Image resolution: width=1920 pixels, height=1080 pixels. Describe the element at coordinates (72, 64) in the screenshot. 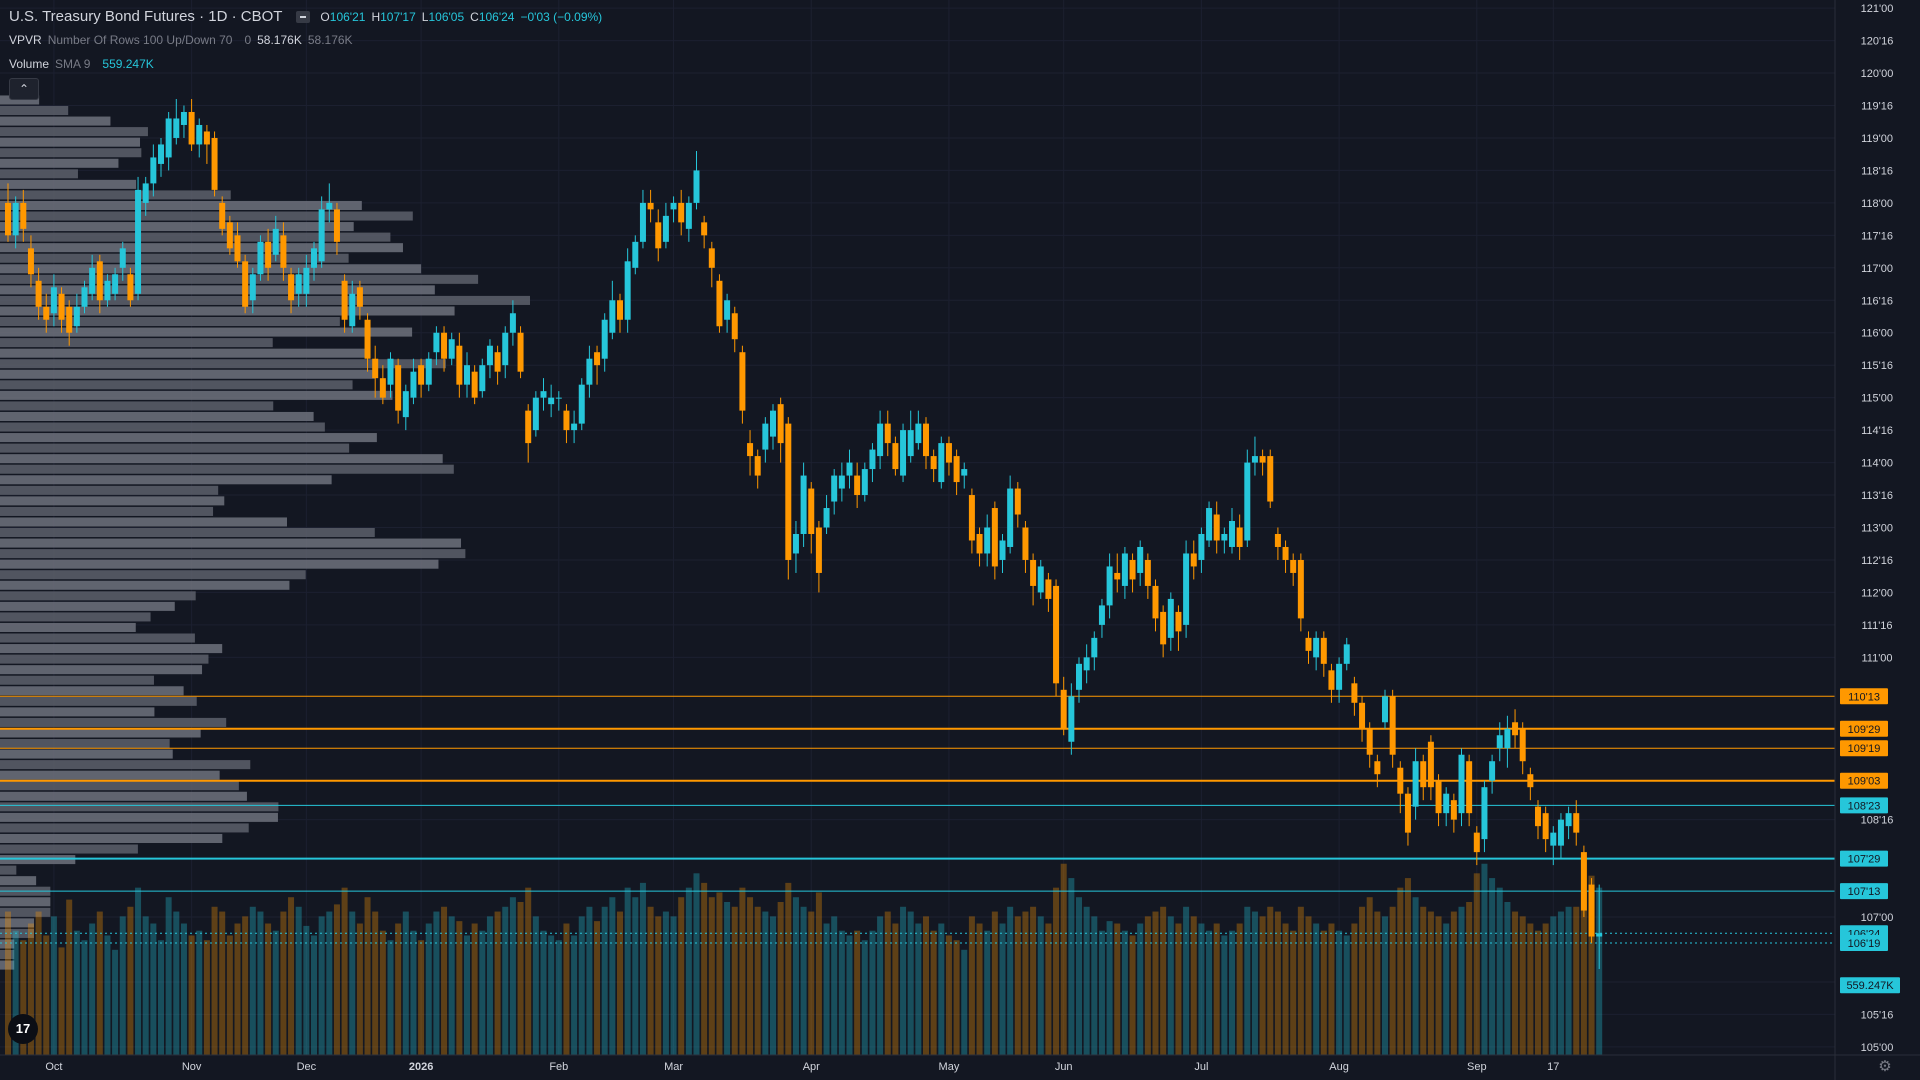

I see `volume-params: SMA 9` at that location.